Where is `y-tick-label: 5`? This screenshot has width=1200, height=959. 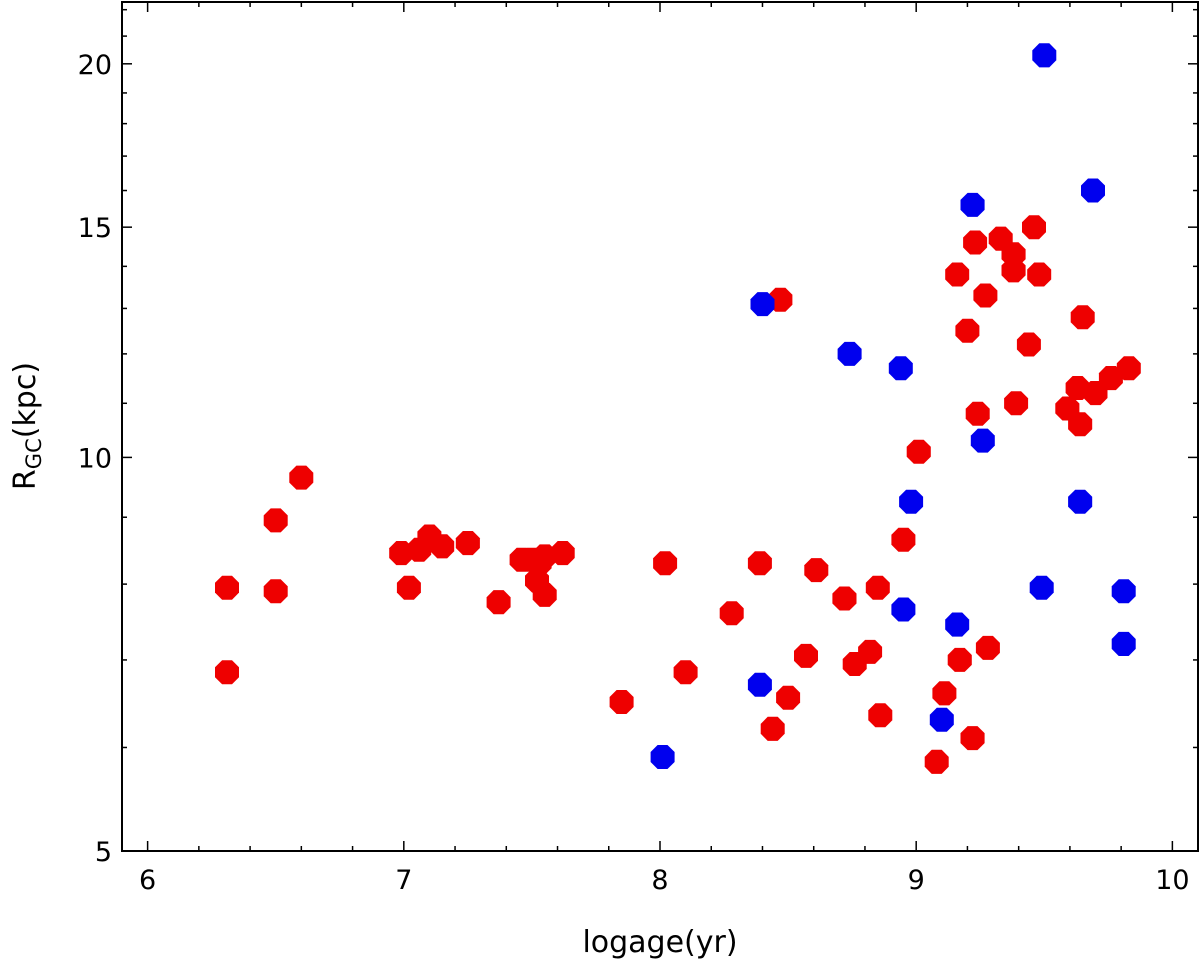 y-tick-label: 5 is located at coordinates (103, 852).